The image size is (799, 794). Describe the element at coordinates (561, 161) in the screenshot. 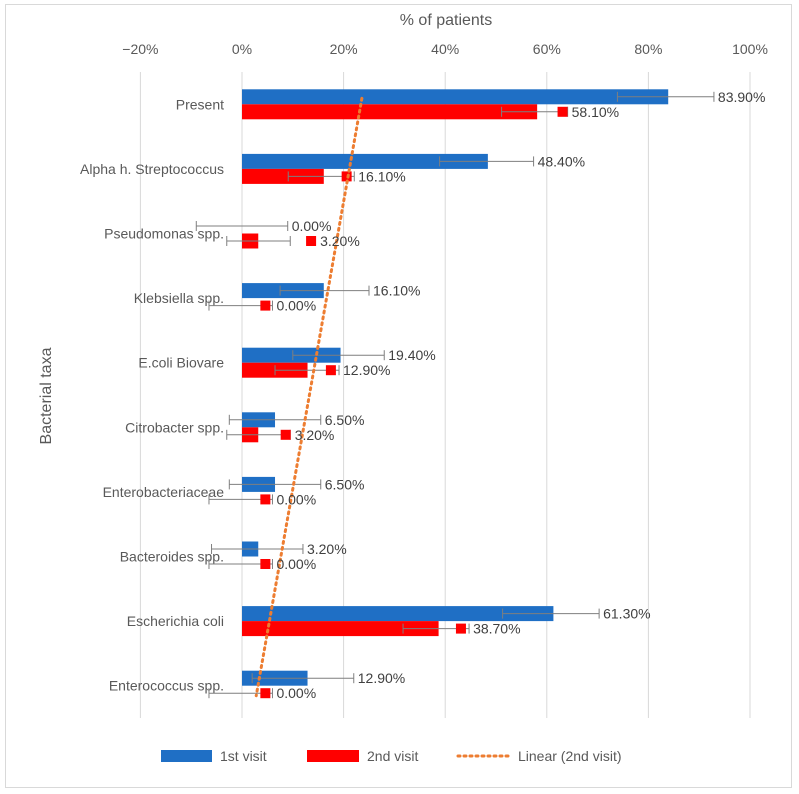

I see `data-label-1st-visit: 48.40%` at that location.